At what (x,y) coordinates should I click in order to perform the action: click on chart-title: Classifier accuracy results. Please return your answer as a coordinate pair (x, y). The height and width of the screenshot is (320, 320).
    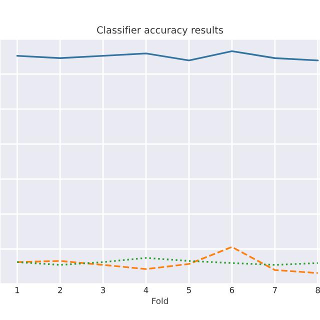
    Looking at the image, I should click on (160, 31).